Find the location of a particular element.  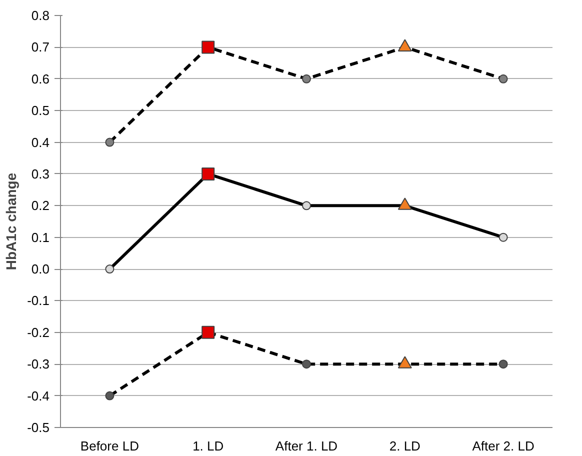

y-tick-label: 0.1 is located at coordinates (40, 237).